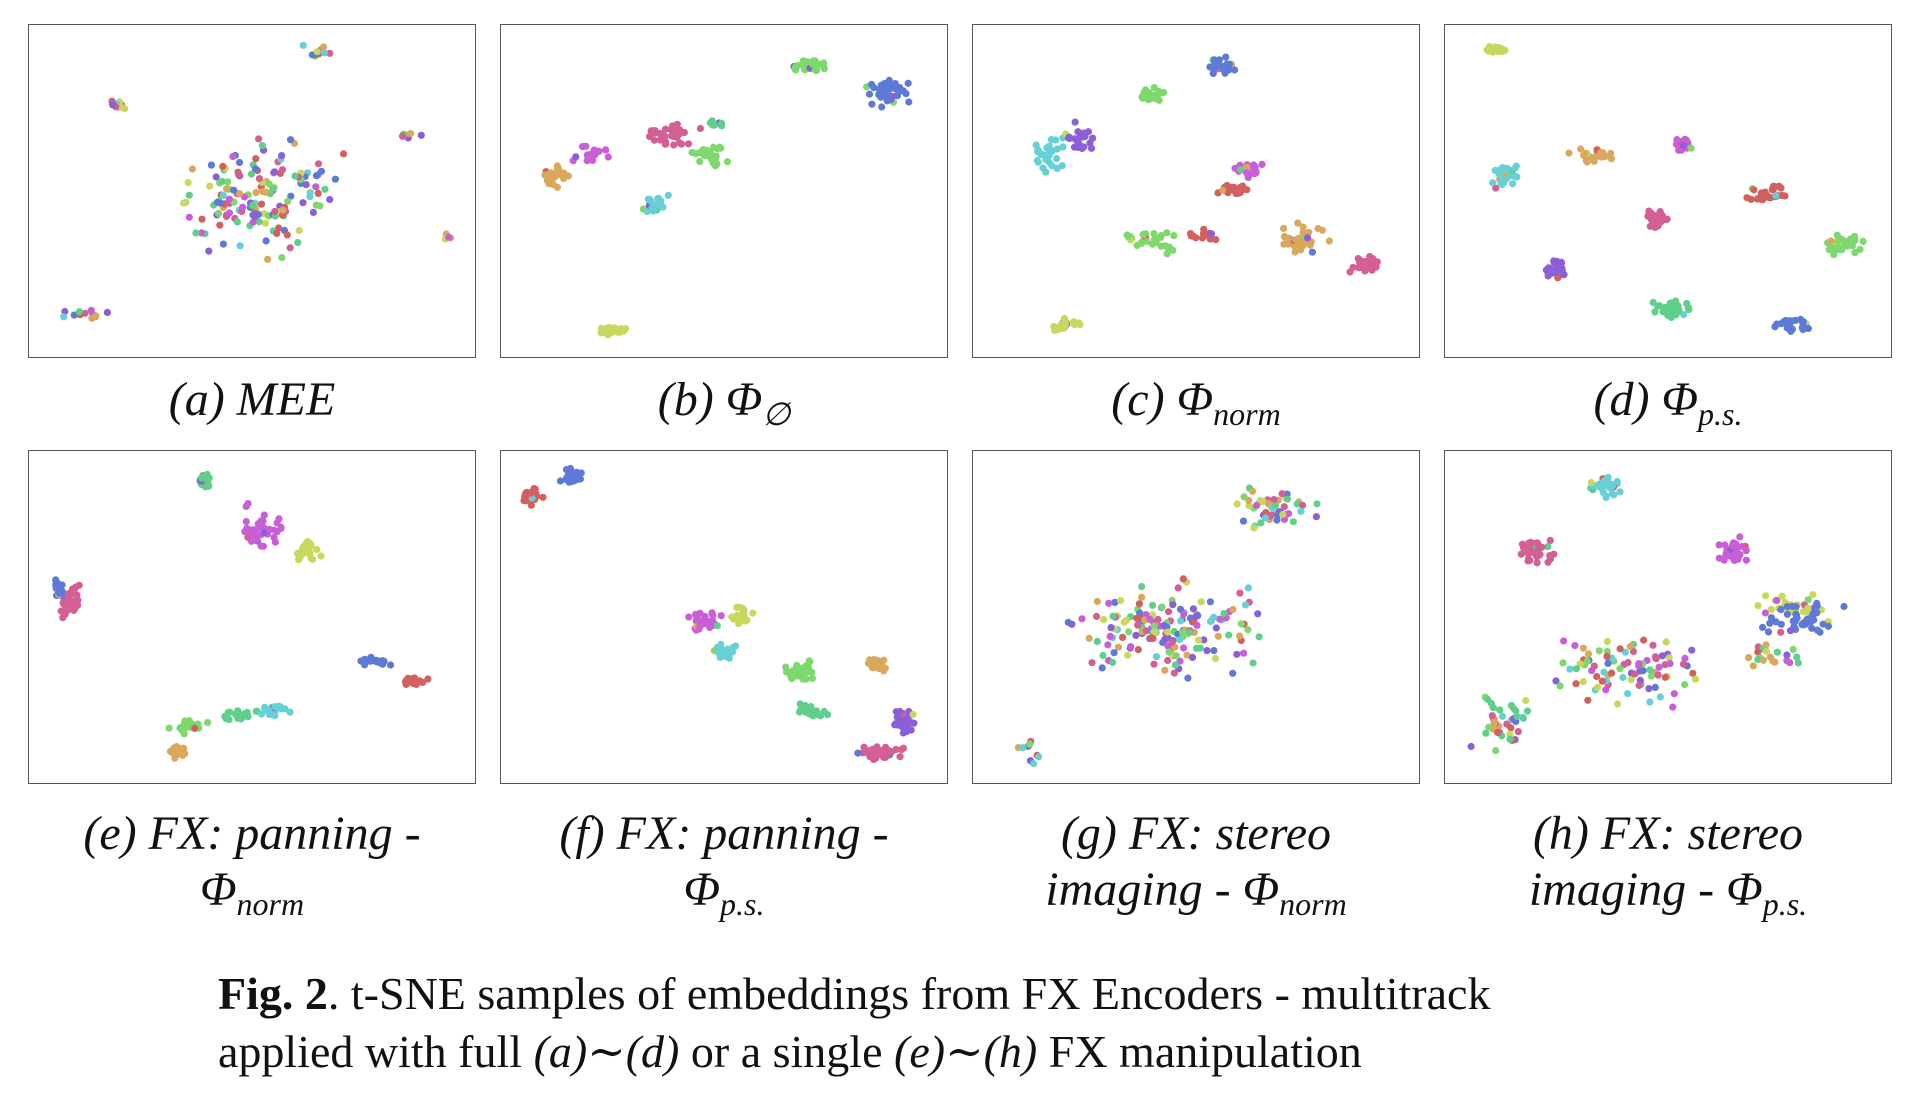 The image size is (1912, 1100). I want to click on caption-d: (d) Φp.s., so click(1668, 402).